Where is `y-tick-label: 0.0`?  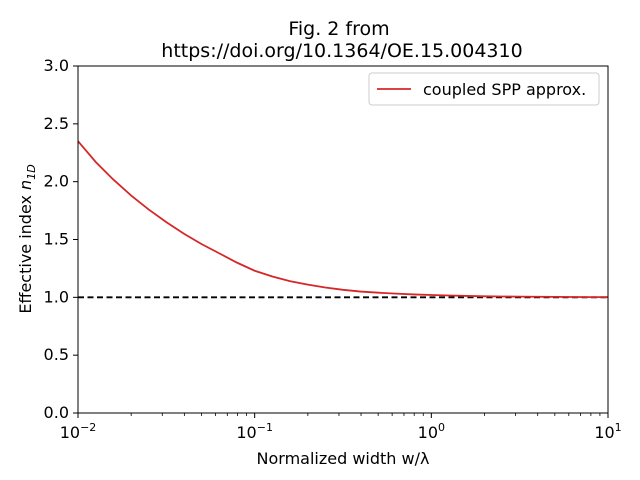
y-tick-label: 0.0 is located at coordinates (56, 412).